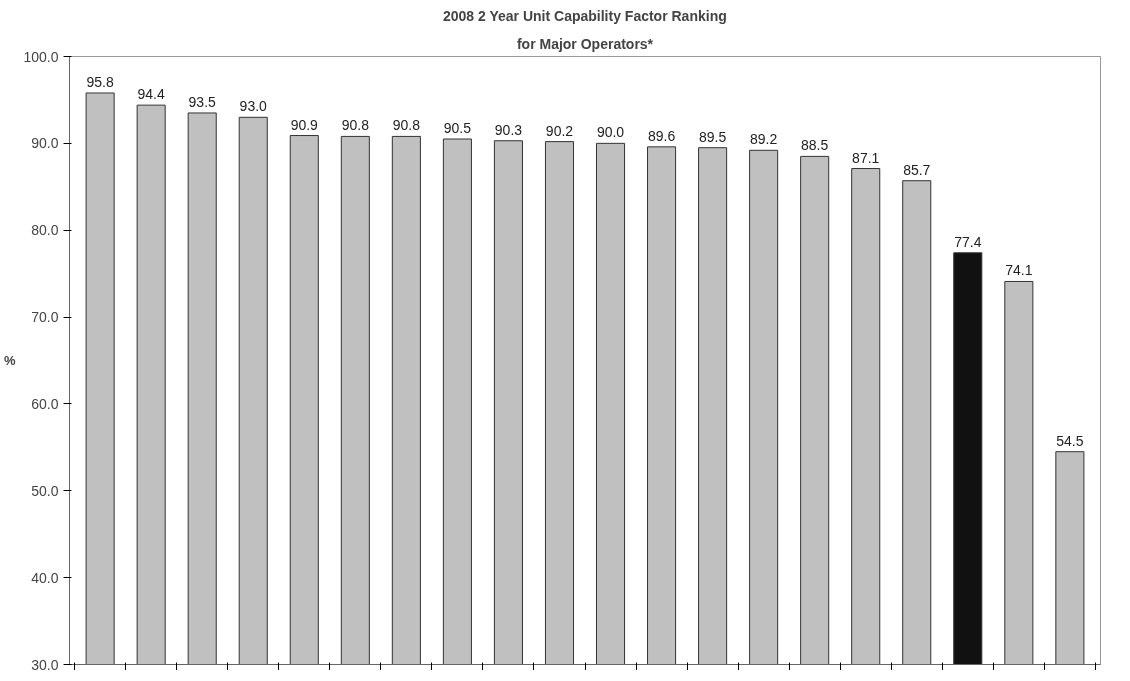  Describe the element at coordinates (917, 169) in the screenshot. I see `data-label: 85.7` at that location.